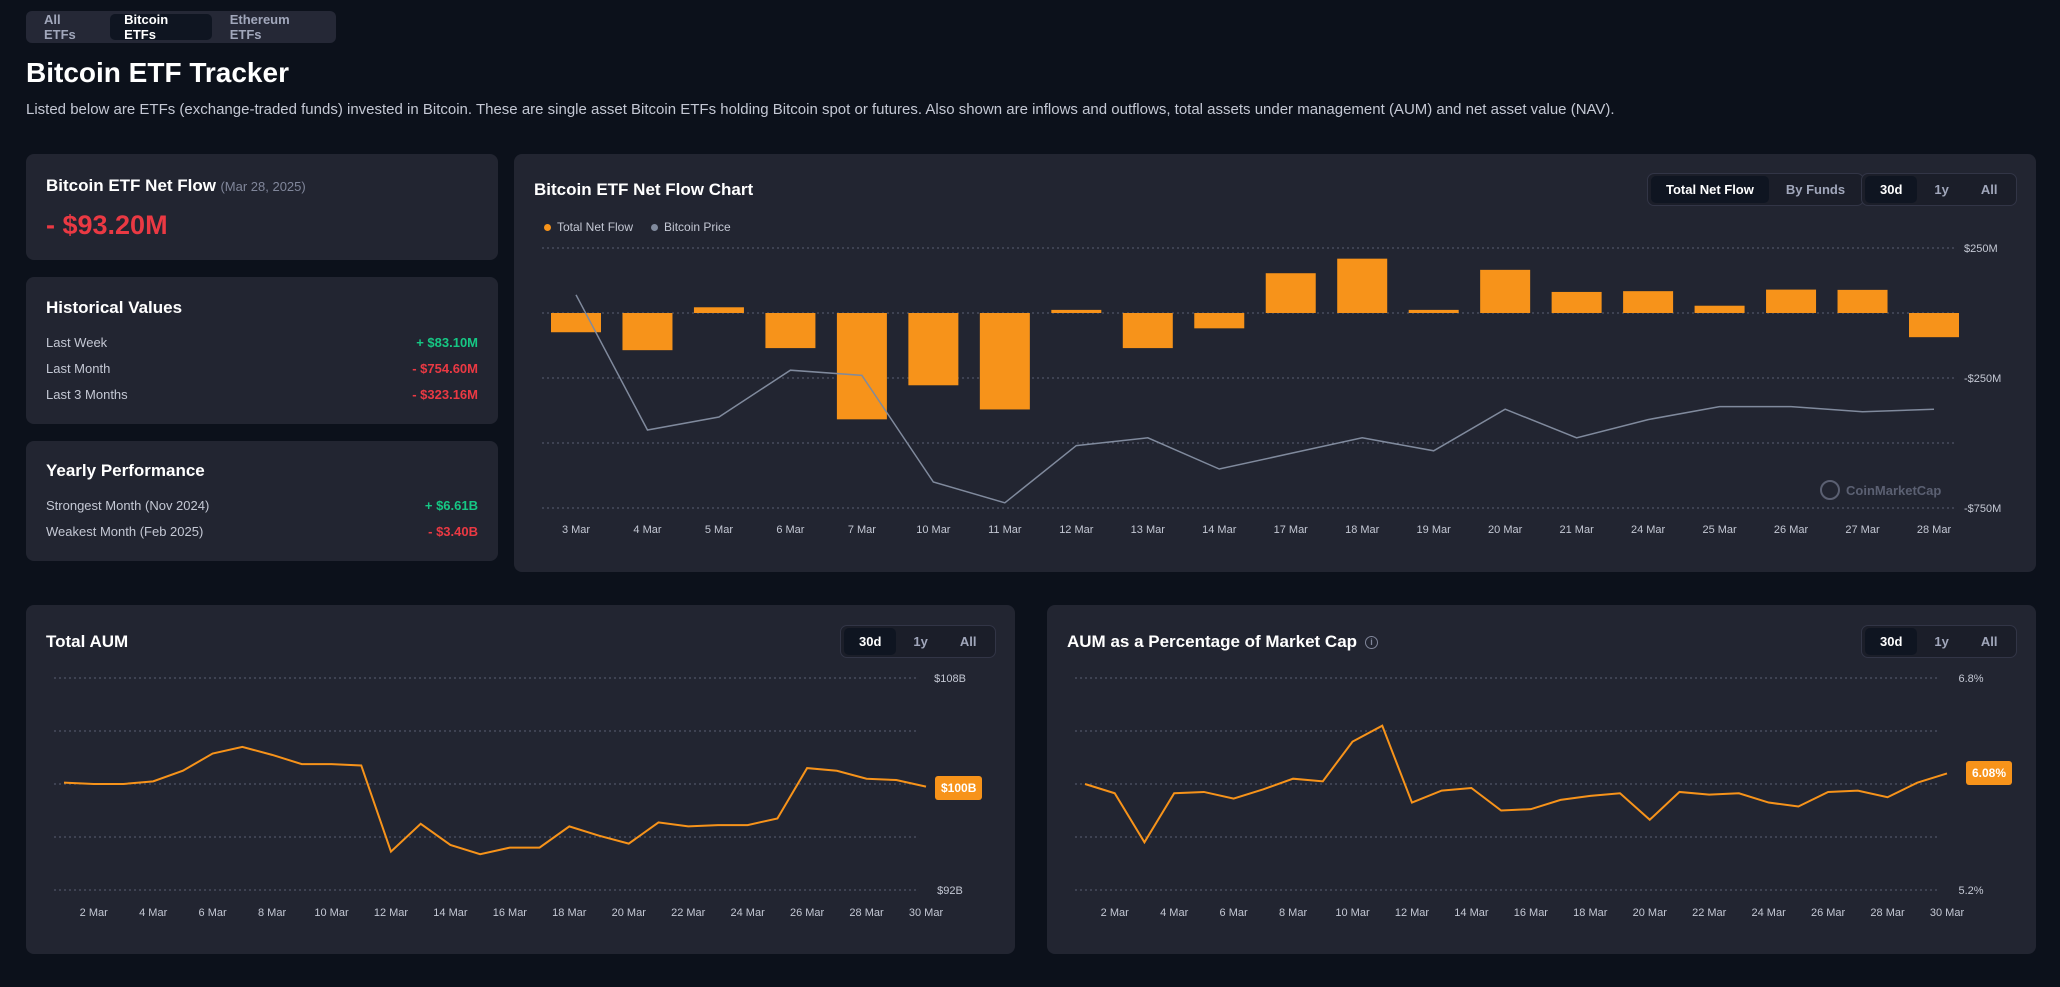 Image resolution: width=2060 pixels, height=987 pixels. What do you see at coordinates (1710, 189) in the screenshot?
I see `total-net-flow-button: Total Net Flow` at bounding box center [1710, 189].